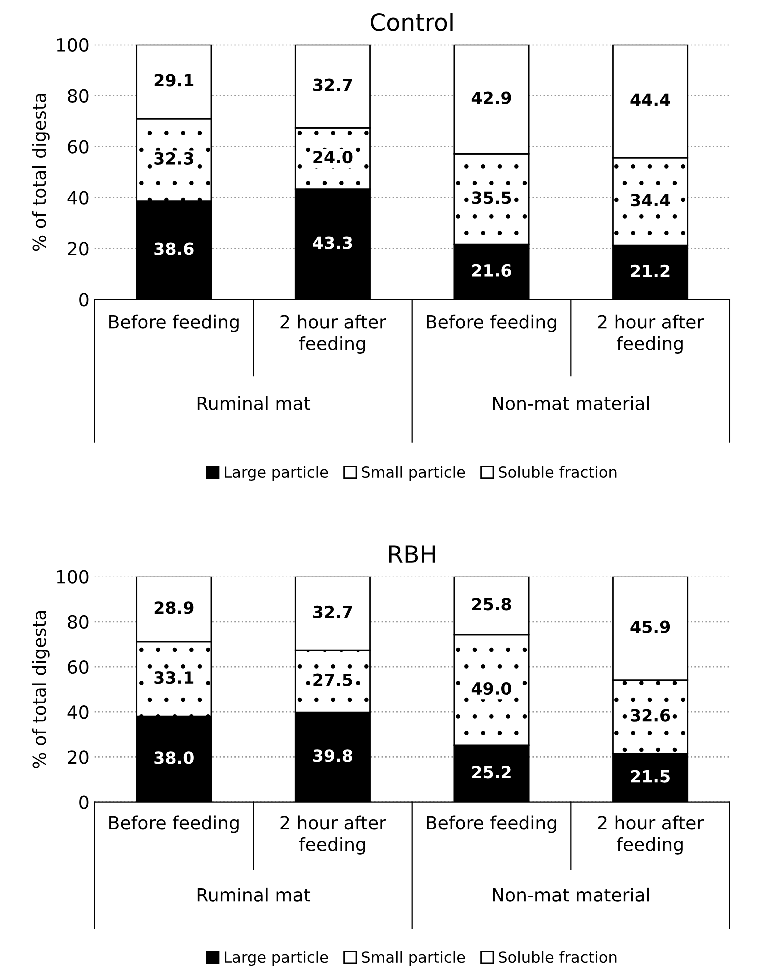  What do you see at coordinates (333, 756) in the screenshot?
I see `data-label: 39.8` at bounding box center [333, 756].